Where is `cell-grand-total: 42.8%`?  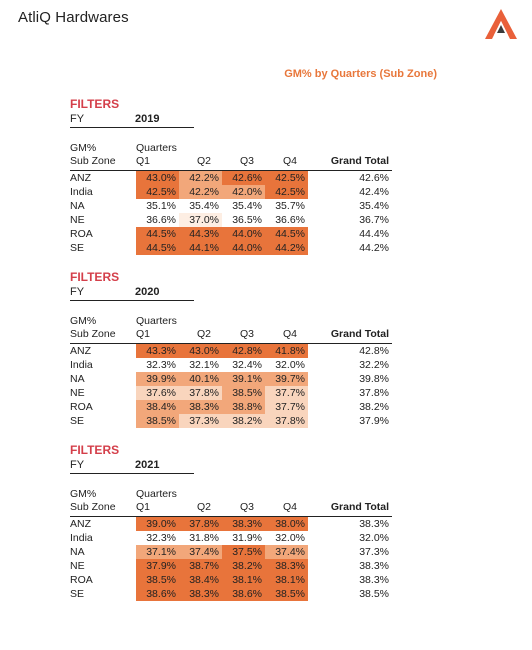 cell-grand-total: 42.8% is located at coordinates (374, 351).